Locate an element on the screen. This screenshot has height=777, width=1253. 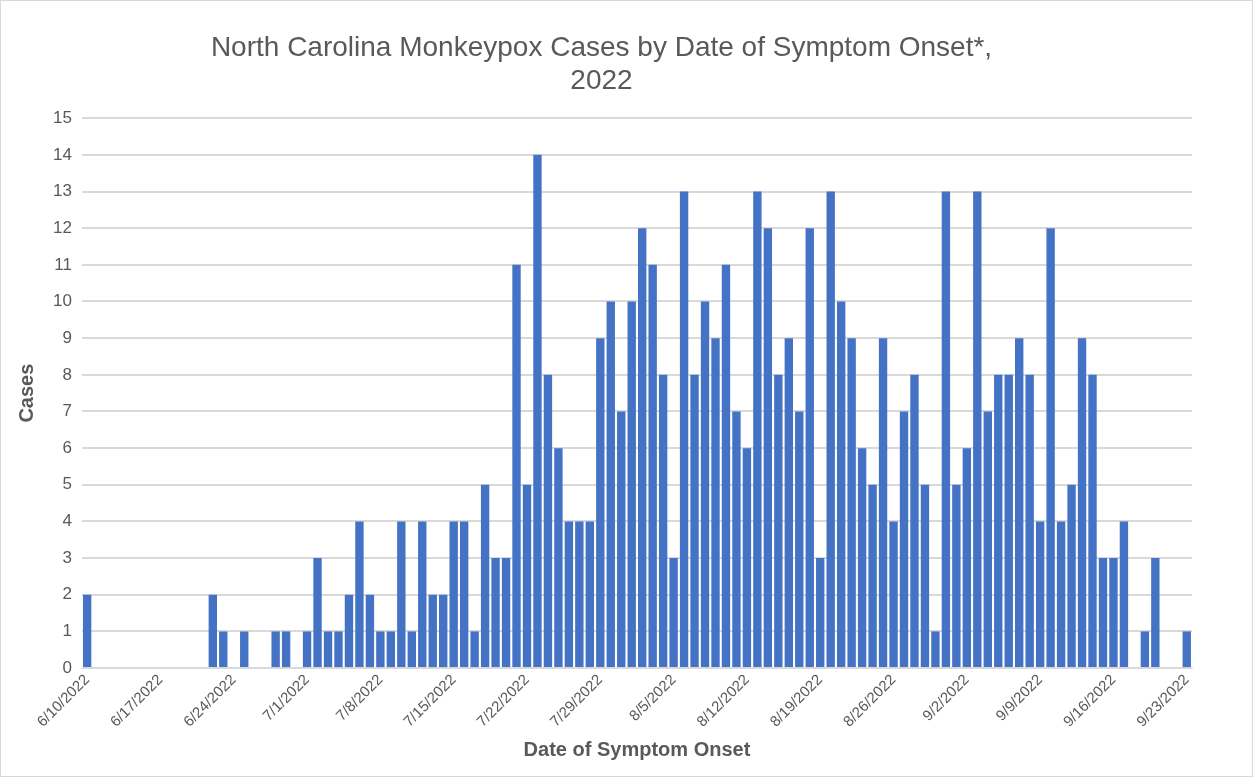
x-axis-title: Date of Symptom Onset is located at coordinates (637, 748).